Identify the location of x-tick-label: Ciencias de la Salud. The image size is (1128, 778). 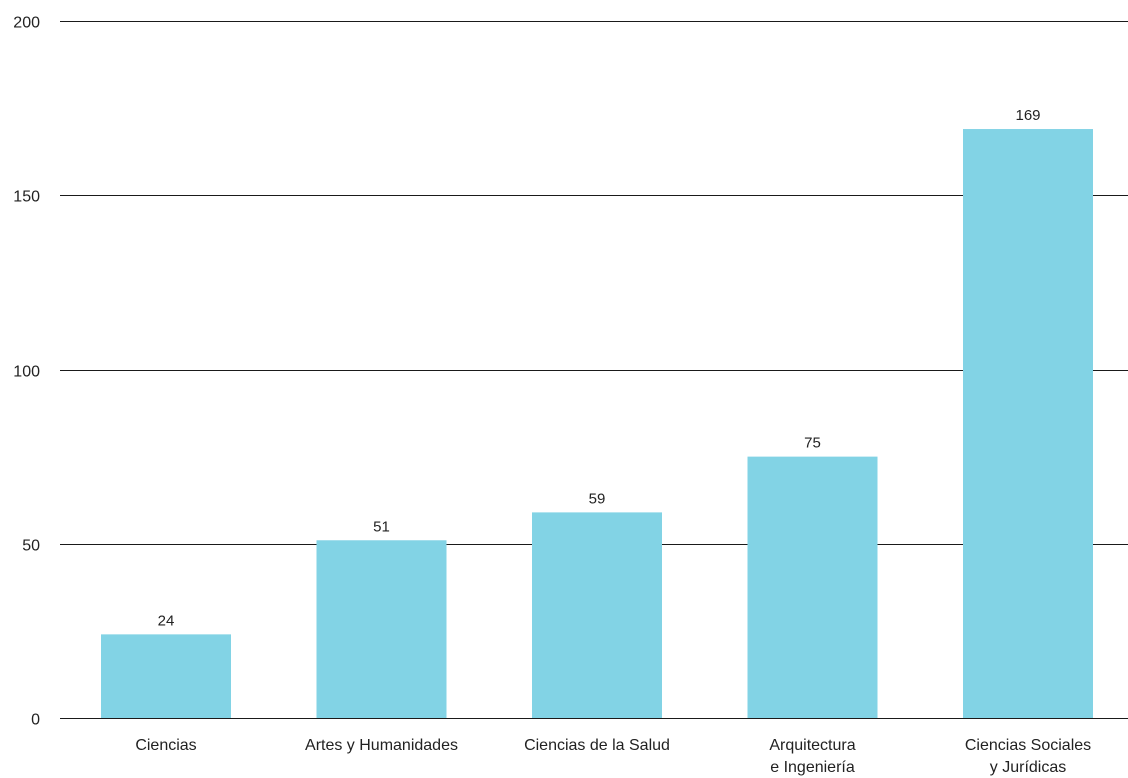
(597, 745).